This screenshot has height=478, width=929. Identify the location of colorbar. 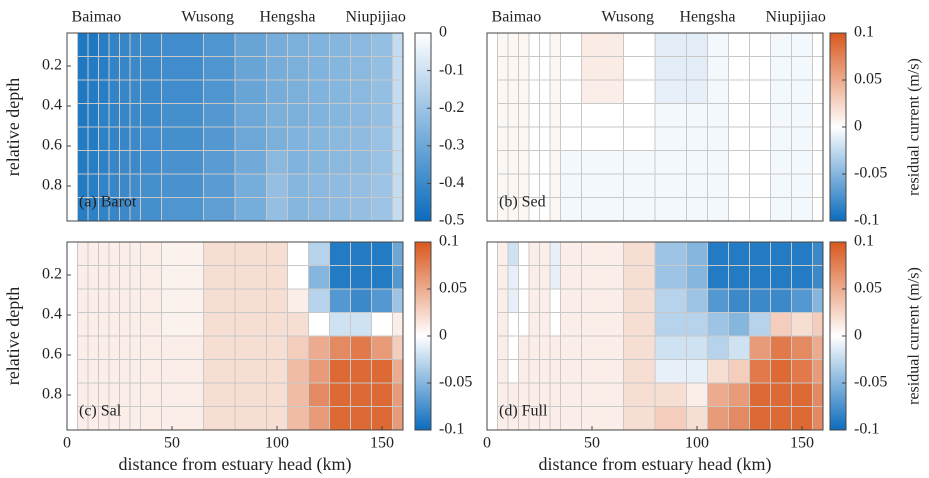
(423, 127).